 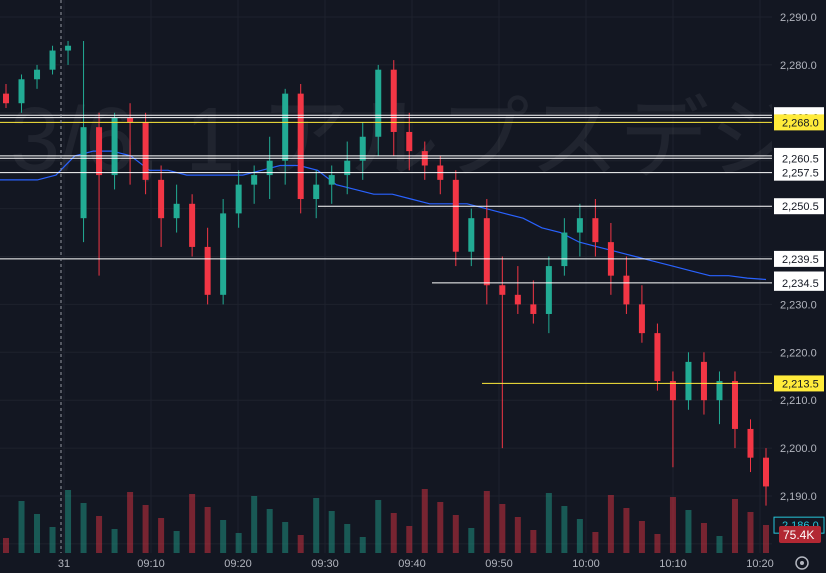 I want to click on price-label: 2,239.5, so click(x=799, y=258).